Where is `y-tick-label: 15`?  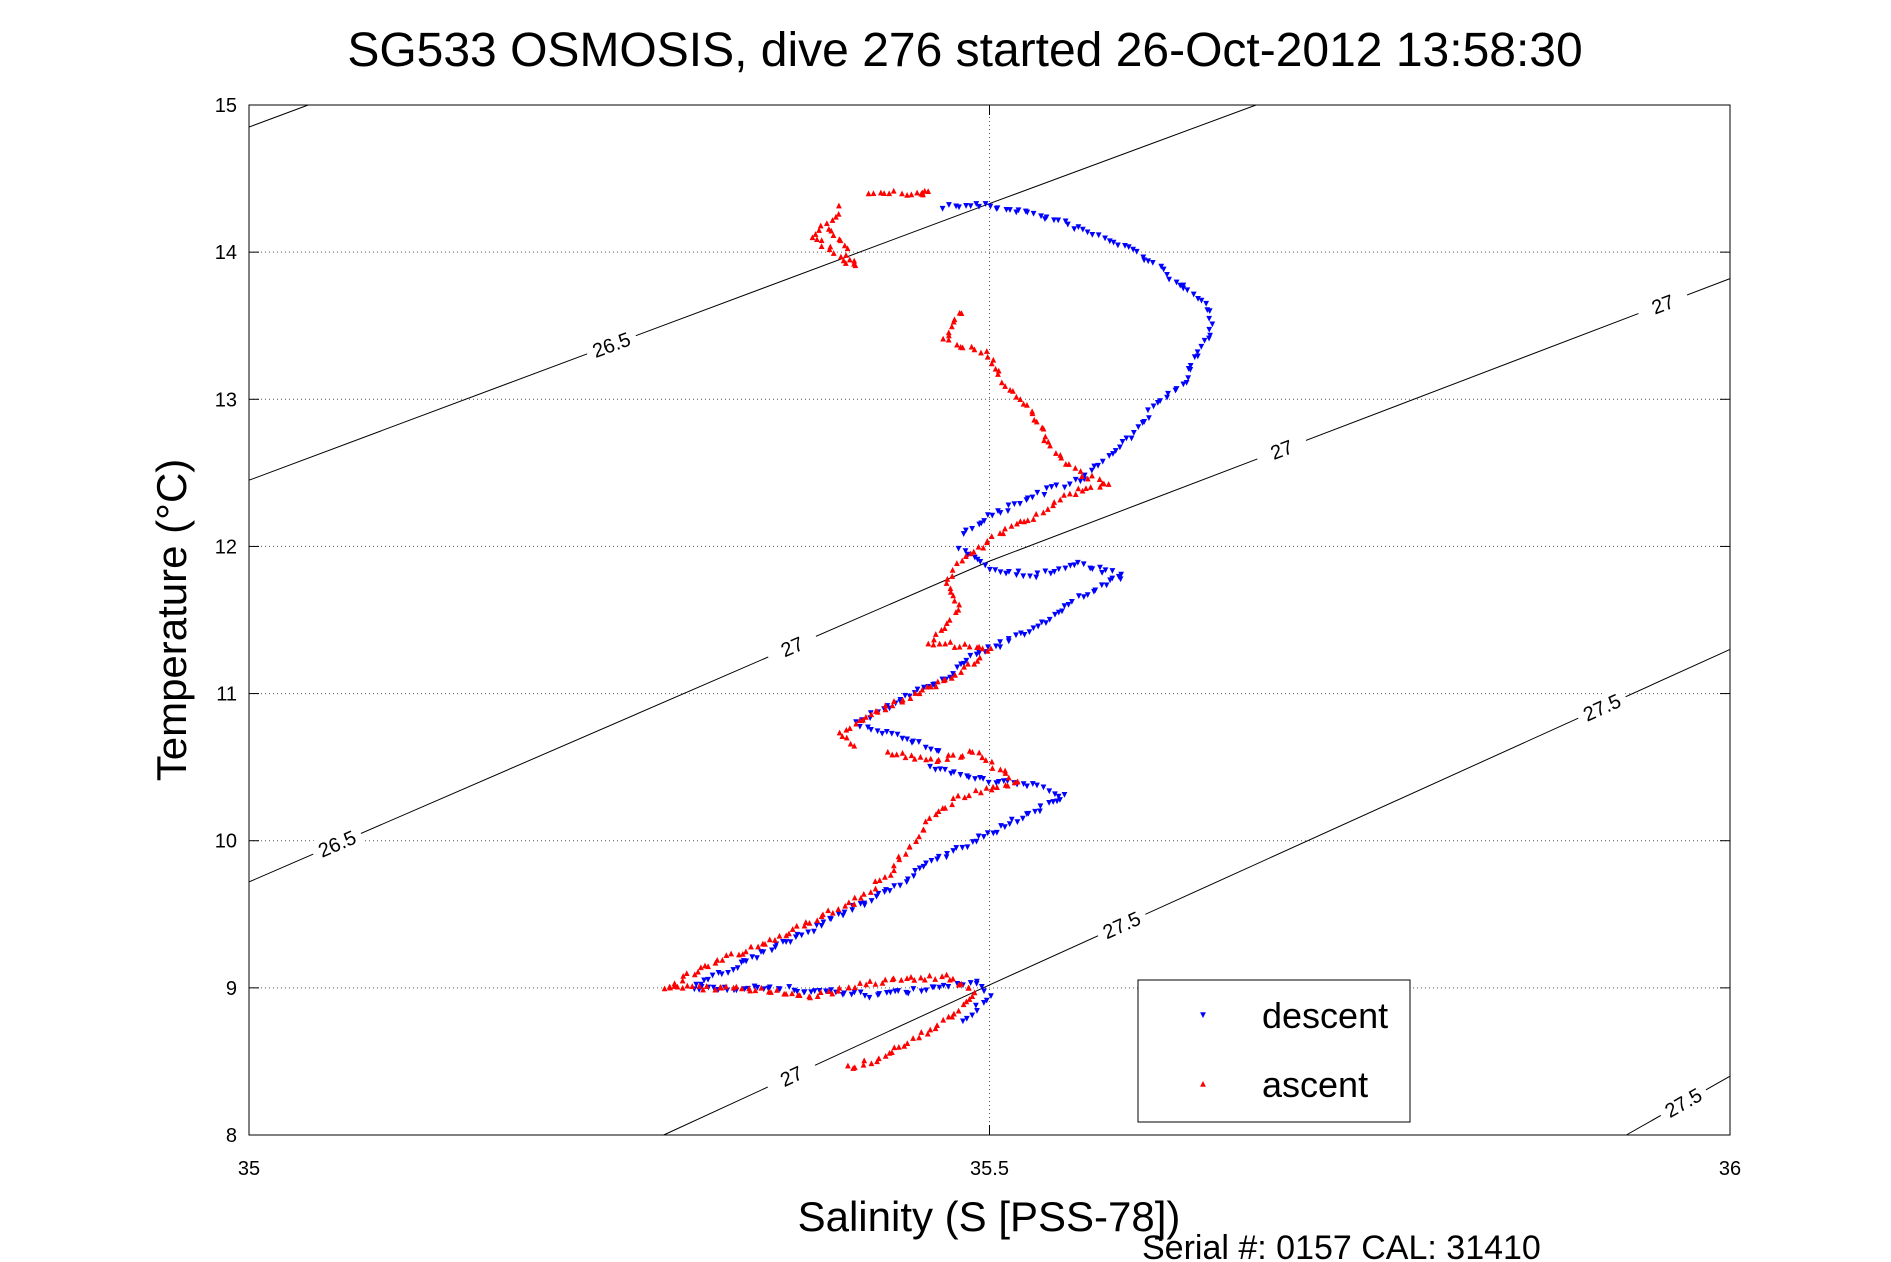 y-tick-label: 15 is located at coordinates (226, 106).